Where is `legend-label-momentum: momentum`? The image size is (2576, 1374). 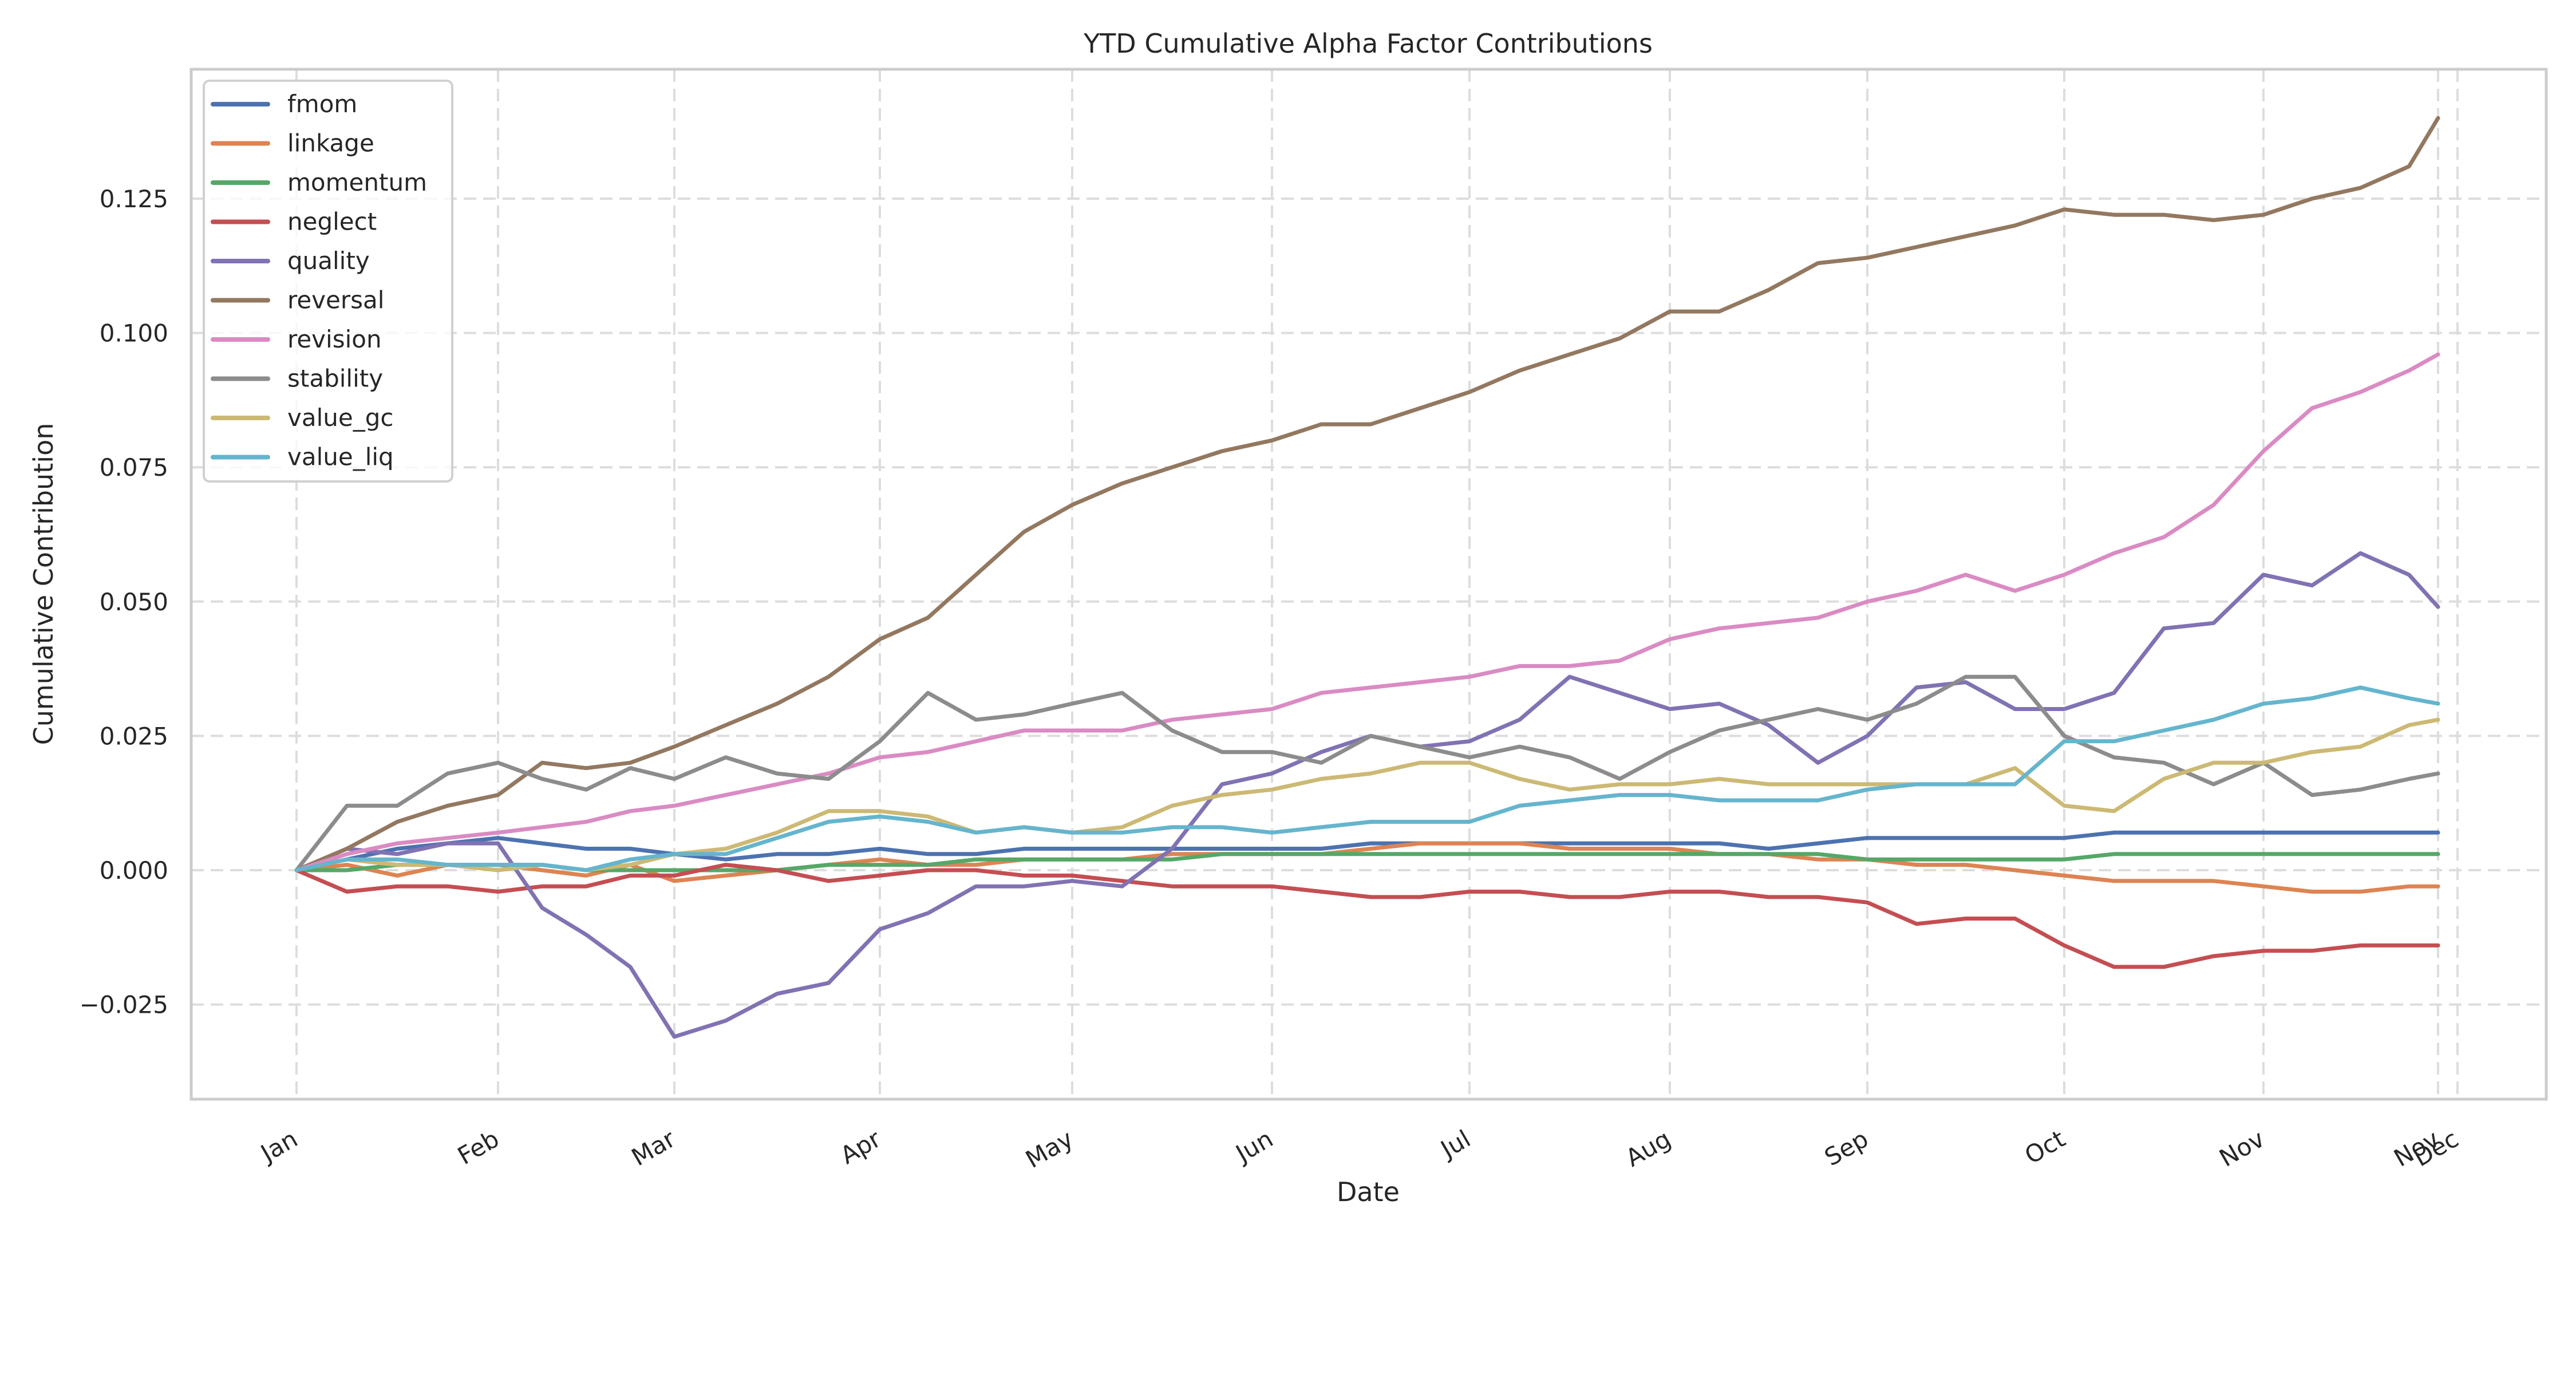
legend-label-momentum: momentum is located at coordinates (357, 182).